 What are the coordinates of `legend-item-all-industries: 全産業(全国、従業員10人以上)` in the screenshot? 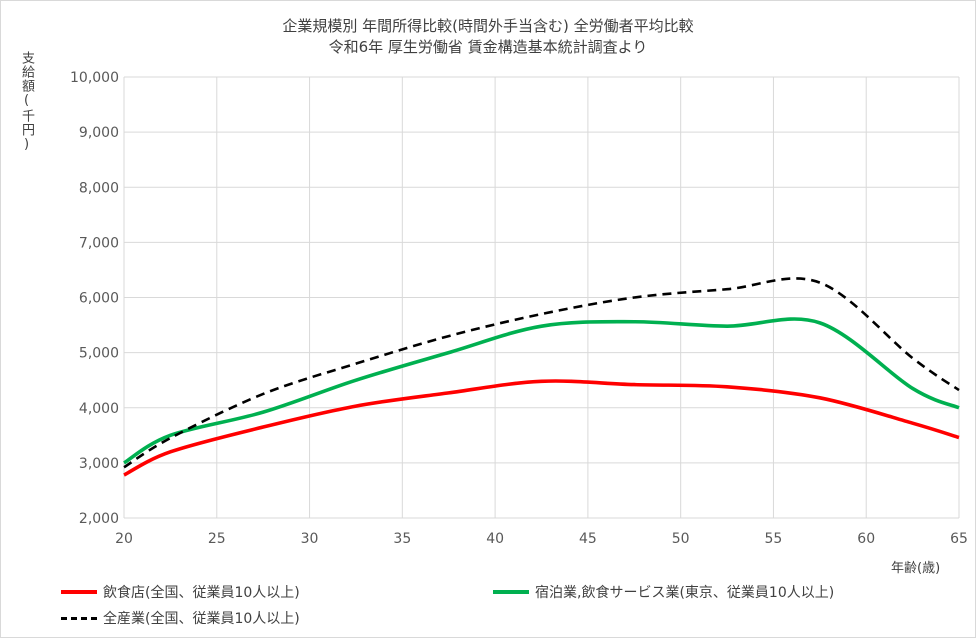 It's located at (180, 618).